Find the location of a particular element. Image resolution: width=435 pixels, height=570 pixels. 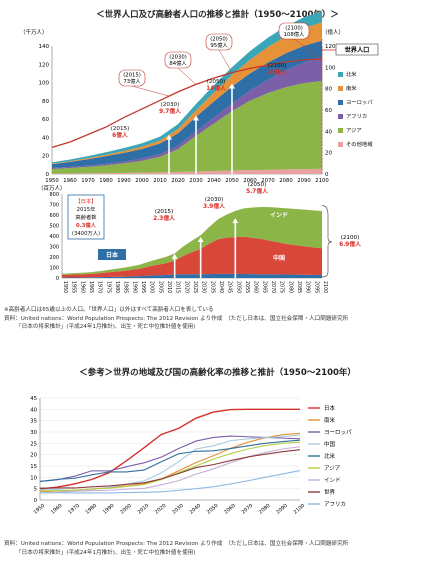

elderly-callout-value-2: 14億人 is located at coordinates (216, 88).